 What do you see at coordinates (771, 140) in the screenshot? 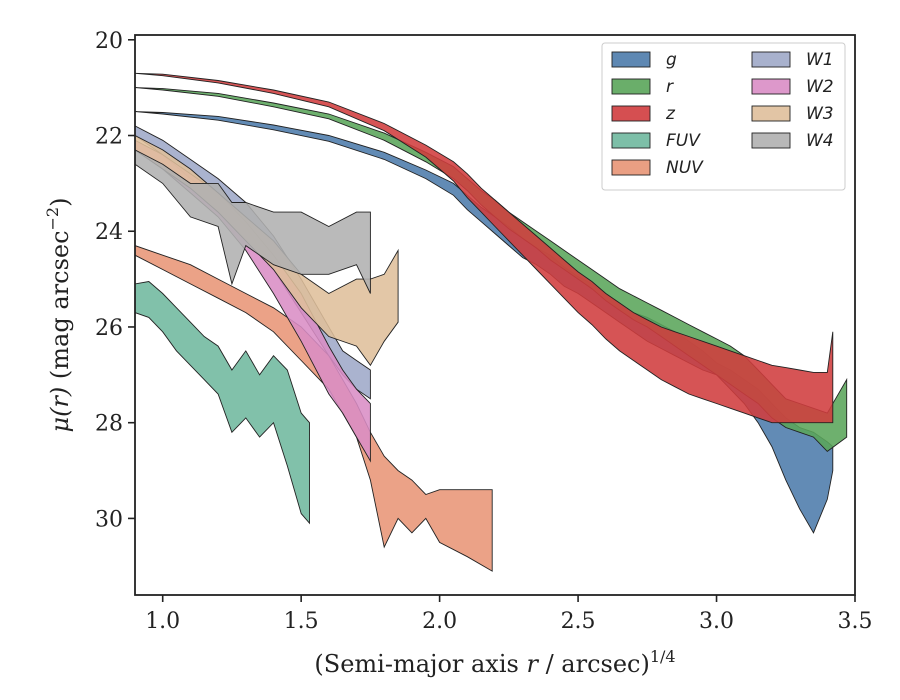
I see `legend-swatch-w4` at bounding box center [771, 140].